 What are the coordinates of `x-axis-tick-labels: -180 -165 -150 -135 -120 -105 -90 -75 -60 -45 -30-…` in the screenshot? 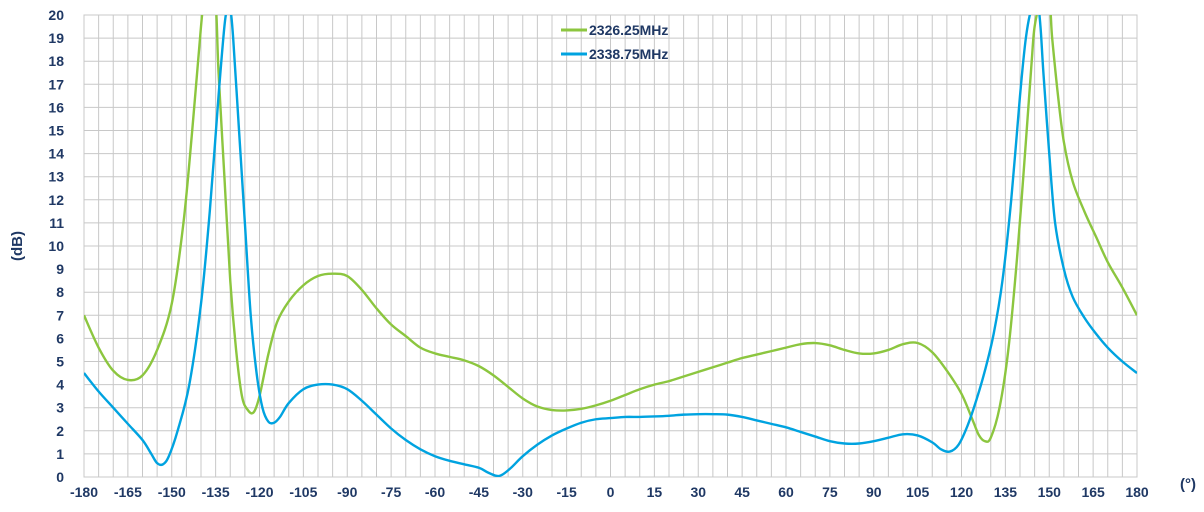 It's located at (609, 492).